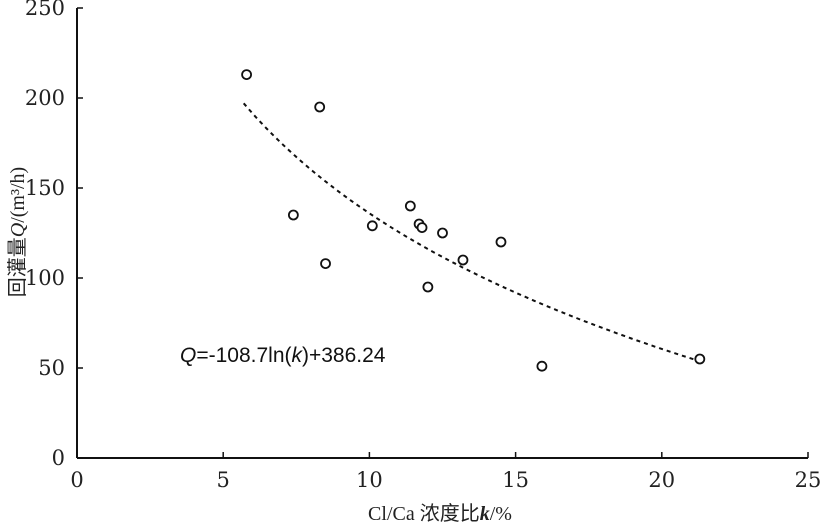  What do you see at coordinates (51, 368) in the screenshot?
I see `y-tick-label: 50` at bounding box center [51, 368].